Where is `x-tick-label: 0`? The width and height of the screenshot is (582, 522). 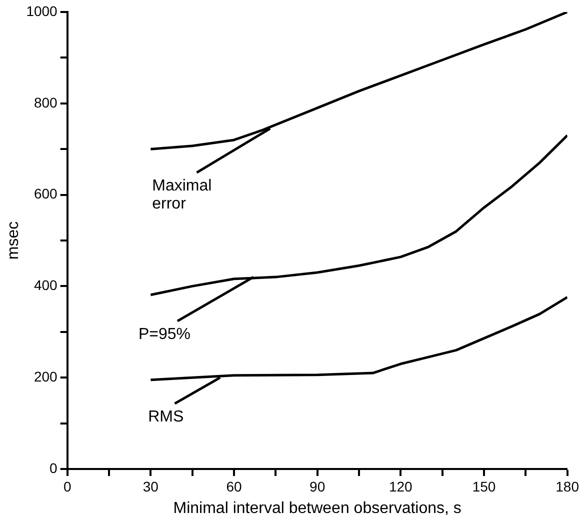 x-tick-label: 0 is located at coordinates (67, 486).